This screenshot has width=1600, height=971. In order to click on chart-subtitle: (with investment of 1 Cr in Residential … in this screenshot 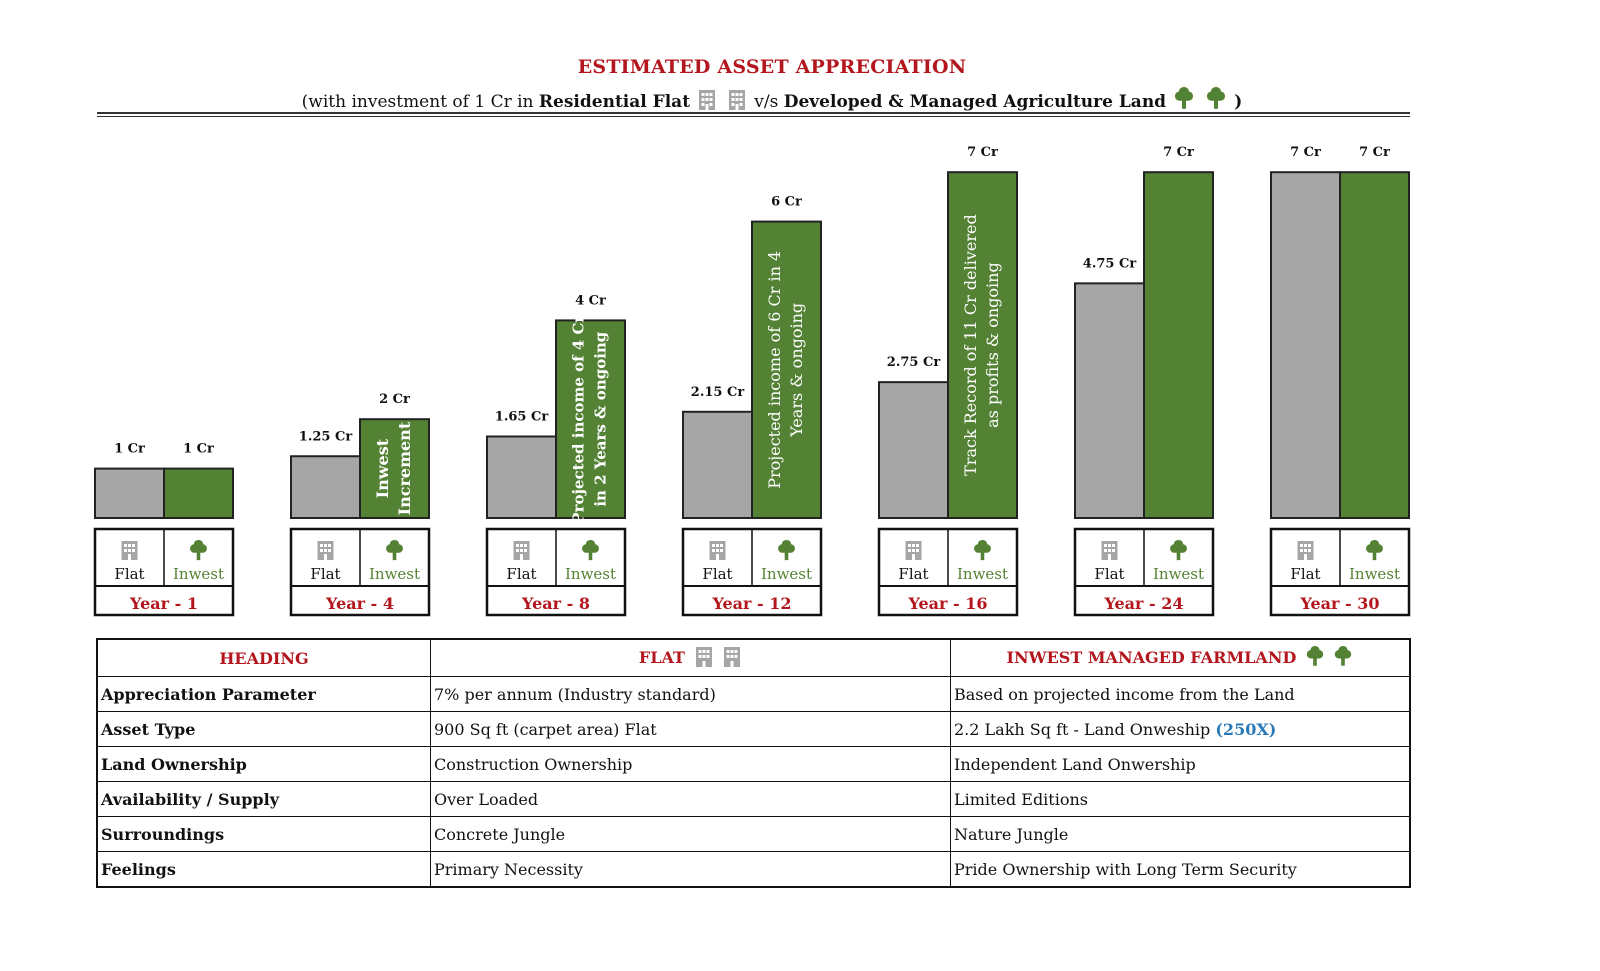, I will do `click(772, 100)`.